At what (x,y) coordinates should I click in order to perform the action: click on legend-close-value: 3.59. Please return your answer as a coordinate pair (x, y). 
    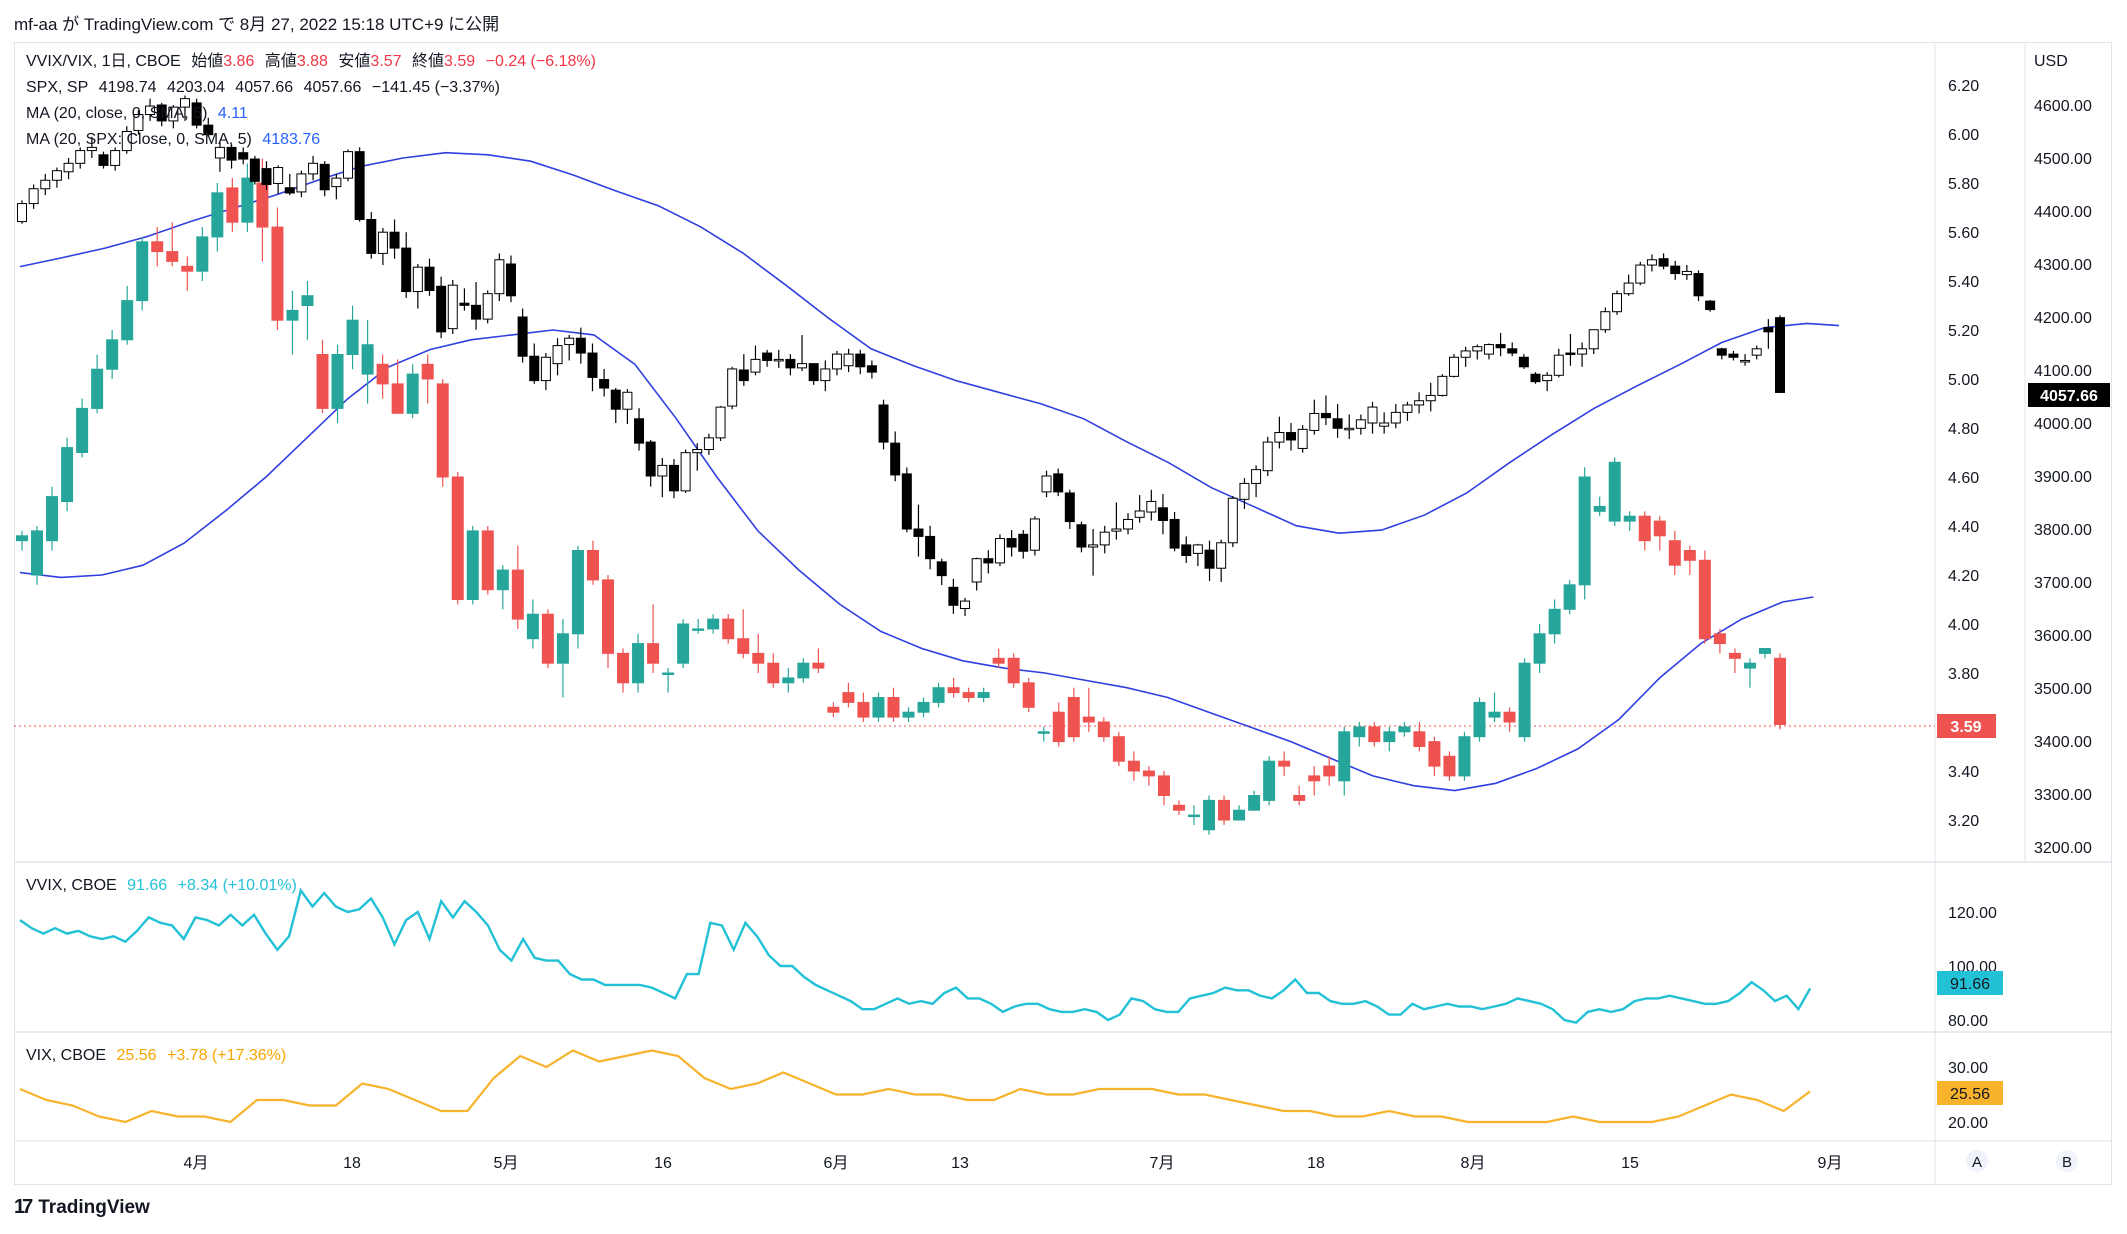
    Looking at the image, I should click on (460, 61).